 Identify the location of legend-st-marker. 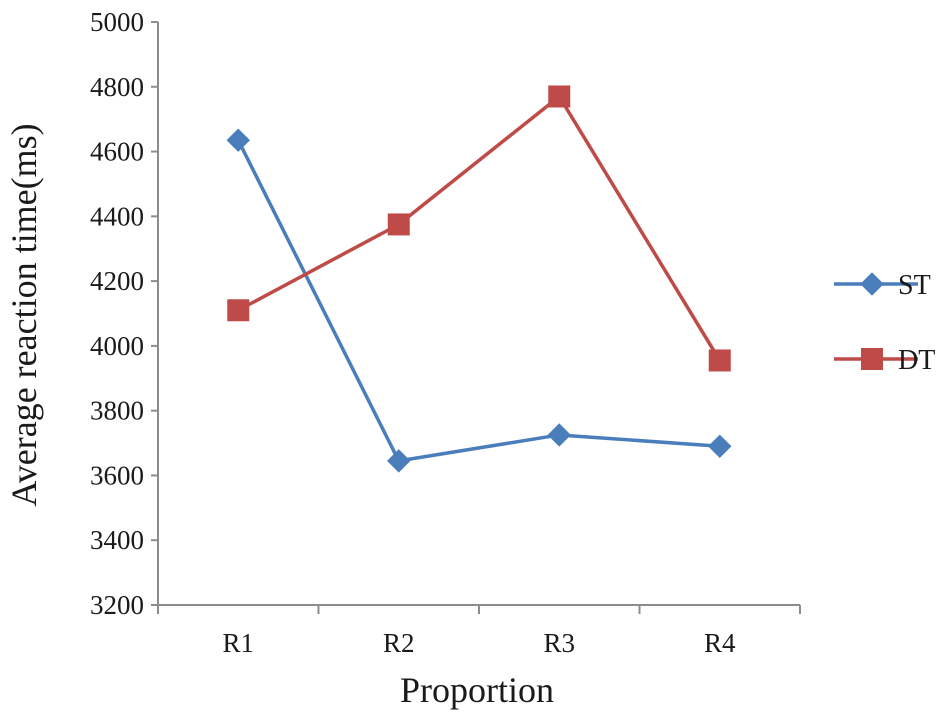
(872, 284).